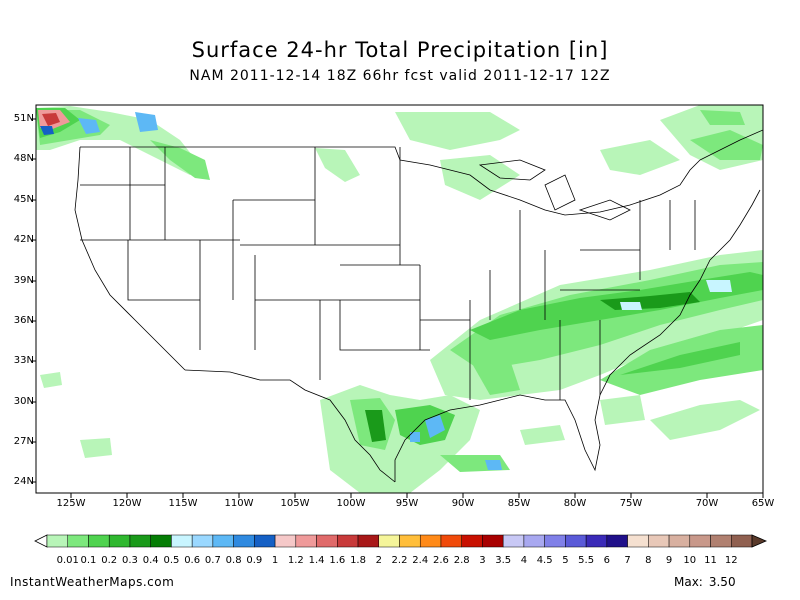 The image size is (800, 600). I want to click on legend-tick-label: 6, so click(607, 560).